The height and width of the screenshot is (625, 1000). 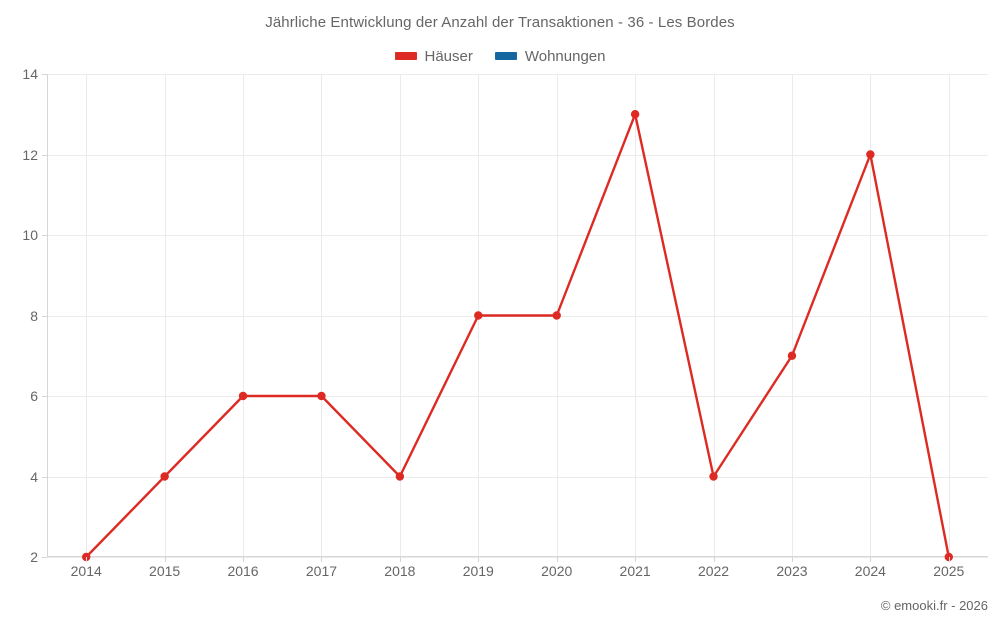 What do you see at coordinates (635, 571) in the screenshot?
I see `x-axis-tick-label: 2021` at bounding box center [635, 571].